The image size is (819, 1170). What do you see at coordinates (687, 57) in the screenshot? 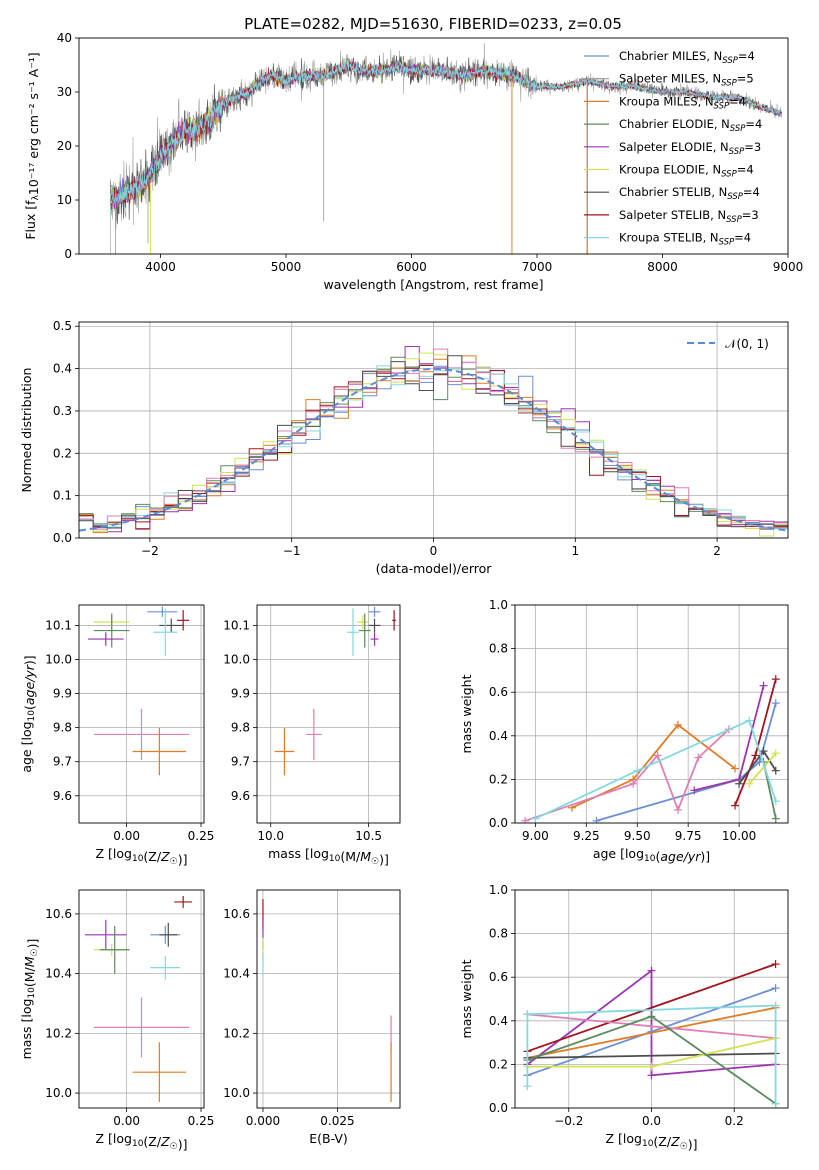
I see `legend-label: Chabrier MILES, NSSP=4` at bounding box center [687, 57].